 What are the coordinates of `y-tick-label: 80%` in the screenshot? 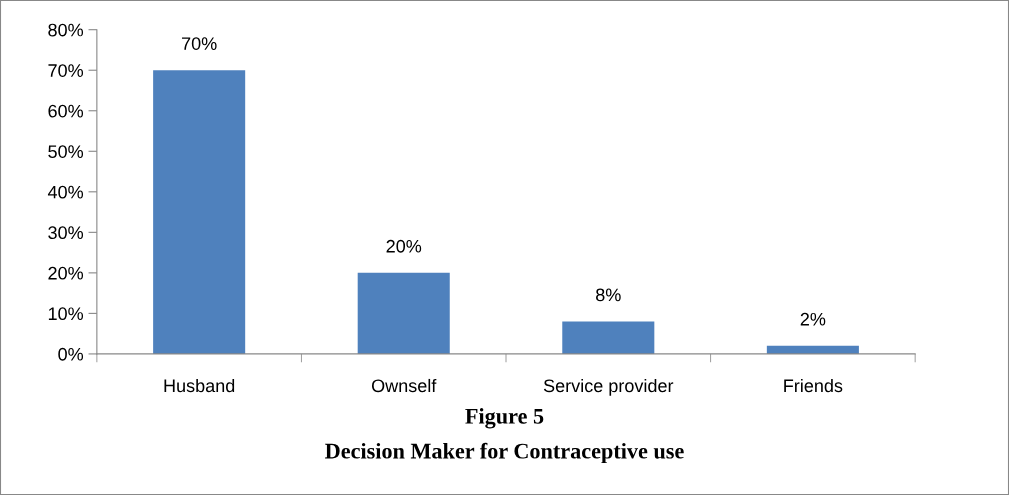 It's located at (66, 30).